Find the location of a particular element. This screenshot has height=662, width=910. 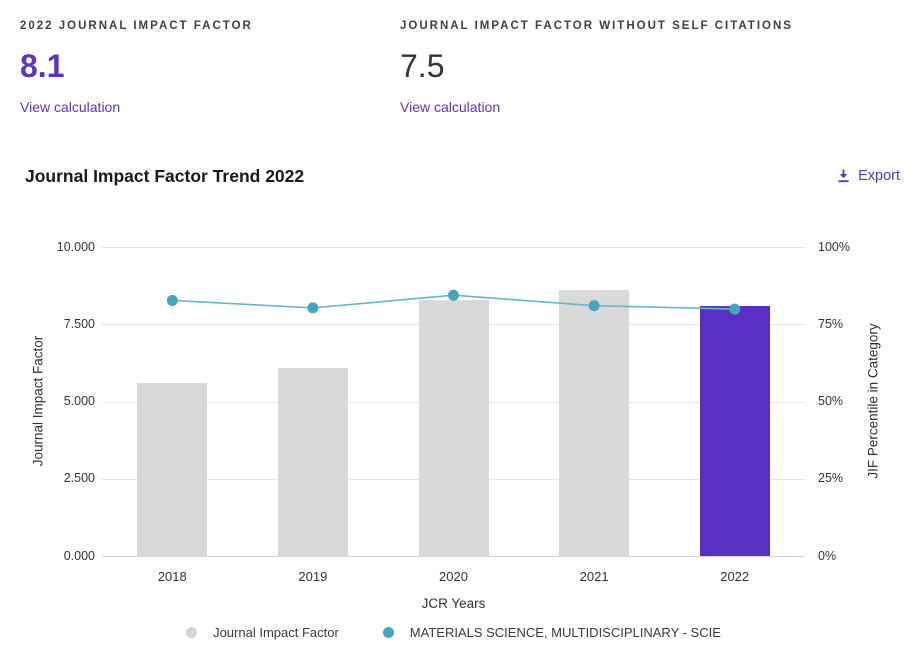

bar-2022 is located at coordinates (734, 430).